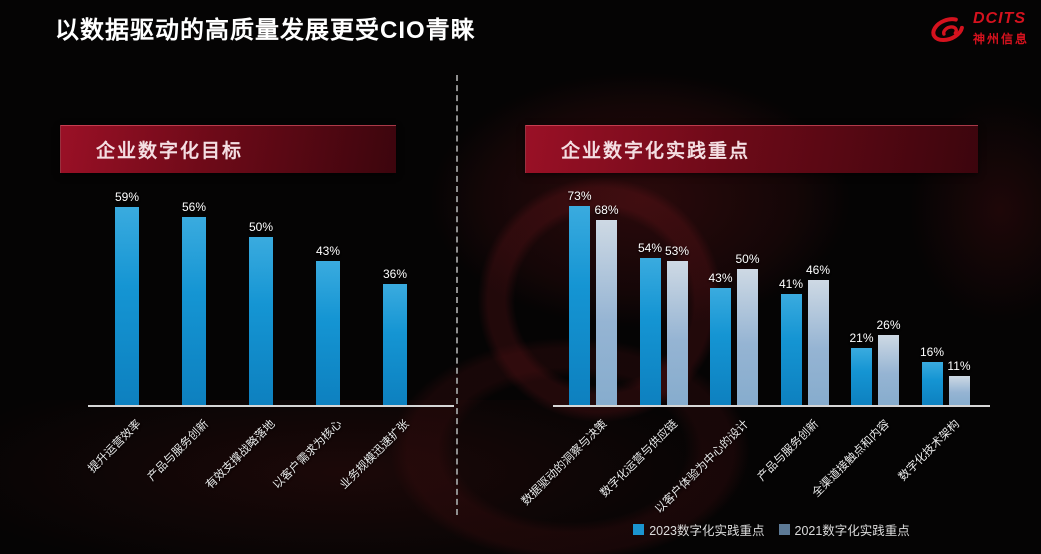 The width and height of the screenshot is (1041, 554). I want to click on bar-value-label: 11%, so click(959, 366).